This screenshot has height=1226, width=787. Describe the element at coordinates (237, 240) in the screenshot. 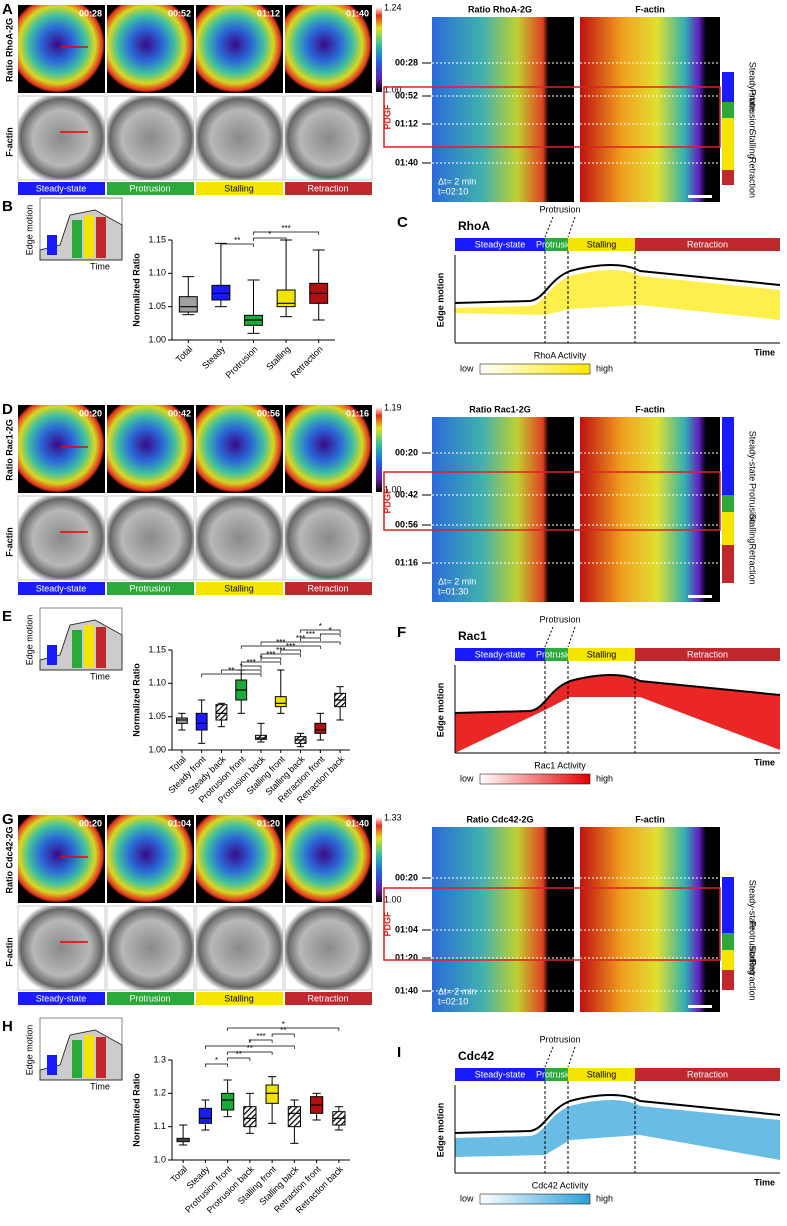

I see `significance-label: **` at that location.